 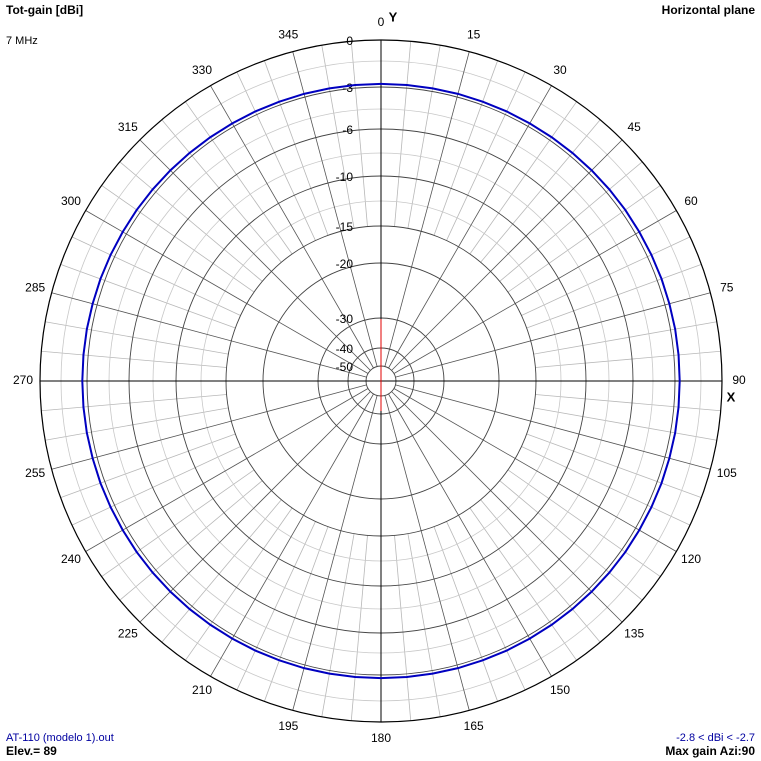 What do you see at coordinates (715, 738) in the screenshot?
I see `gain-range: -2.8 < dBi < -2.7` at bounding box center [715, 738].